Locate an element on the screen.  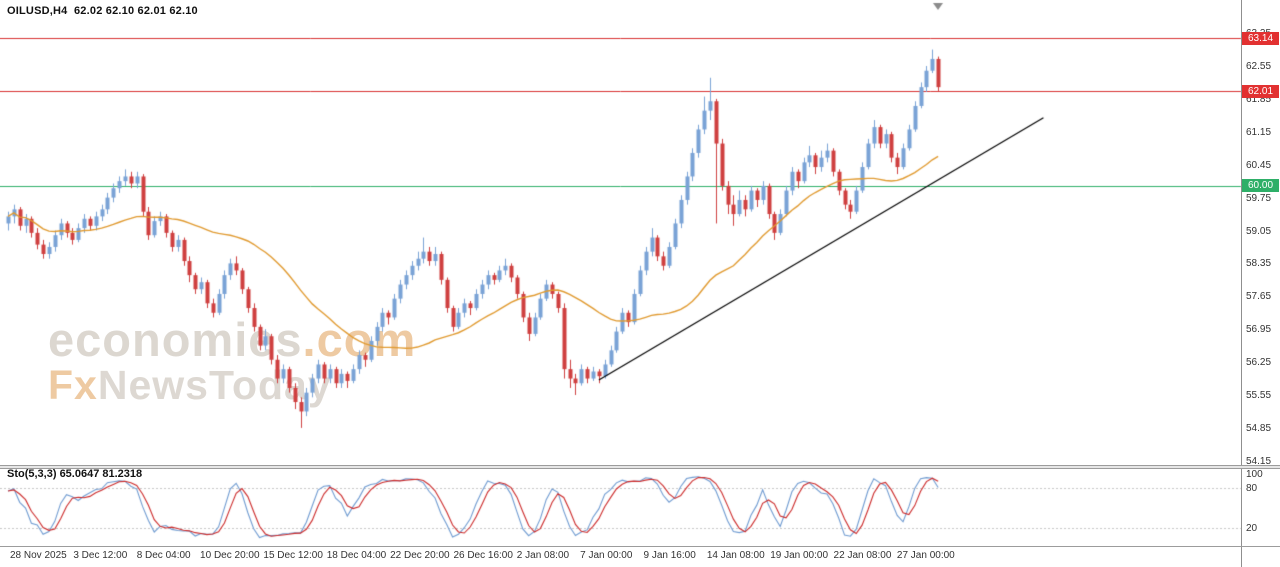
price-tick: 62.55 is located at coordinates (1259, 66).